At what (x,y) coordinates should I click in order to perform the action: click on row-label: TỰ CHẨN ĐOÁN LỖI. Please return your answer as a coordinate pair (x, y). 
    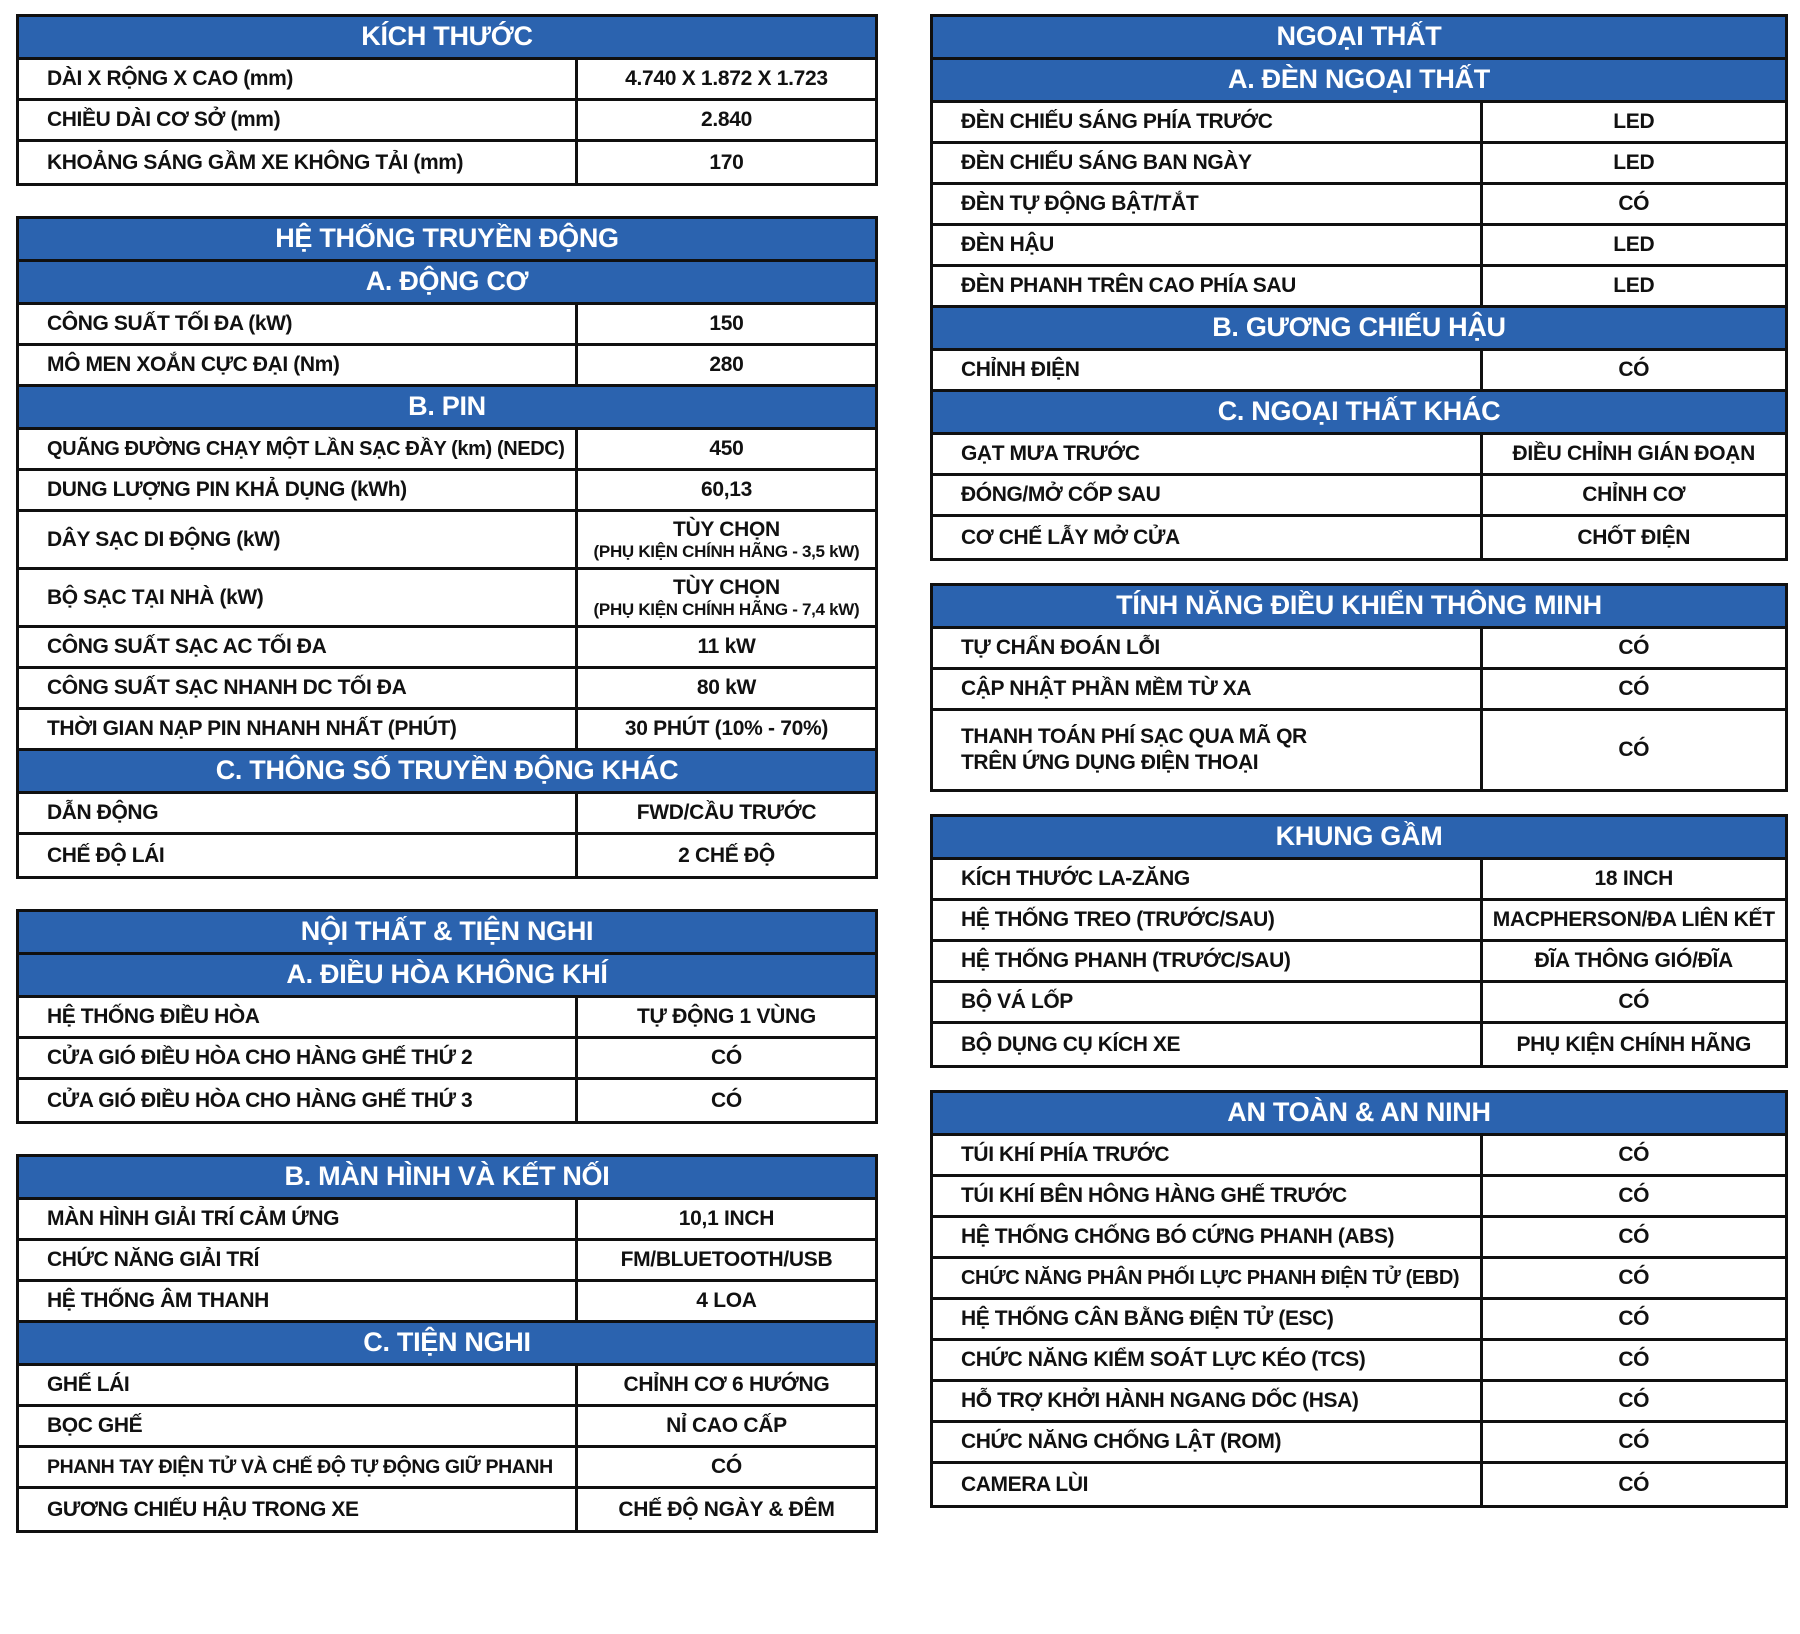
    Looking at the image, I should click on (1060, 647).